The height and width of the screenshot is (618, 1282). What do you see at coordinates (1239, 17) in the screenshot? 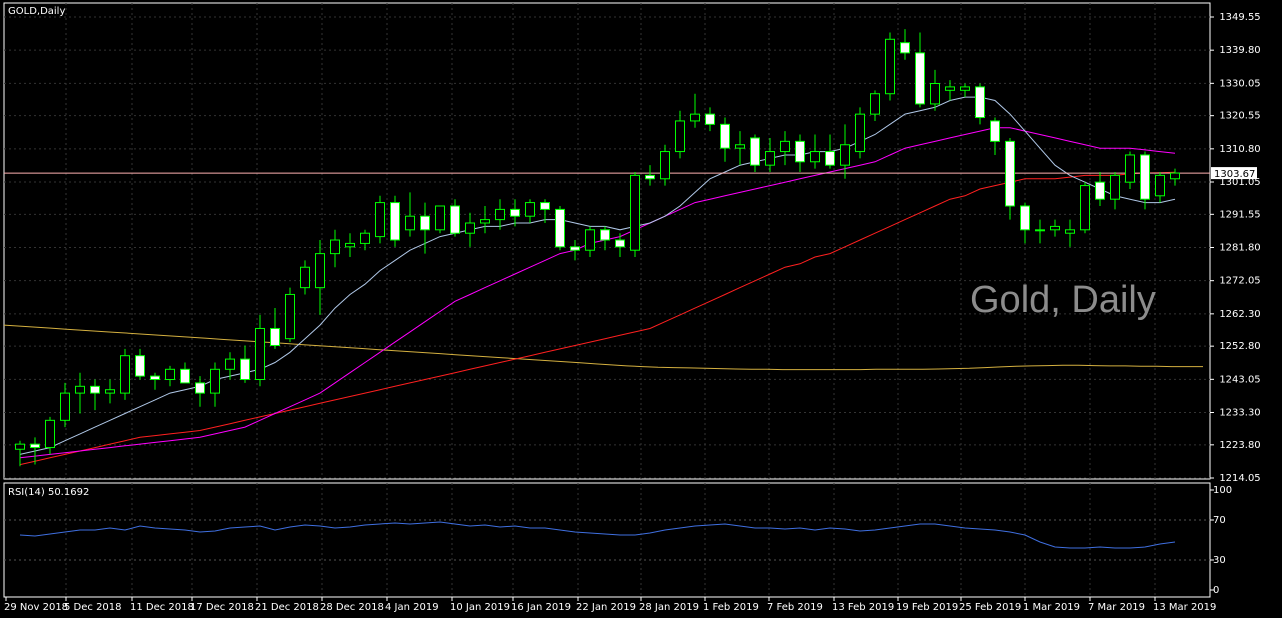
I see `price-tick-label: 1349.55` at bounding box center [1239, 17].